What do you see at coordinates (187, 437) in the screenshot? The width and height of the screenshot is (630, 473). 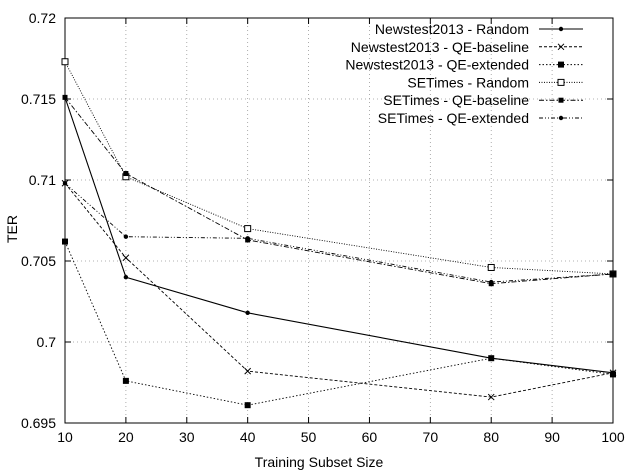 I see `x-tick-label: 30` at bounding box center [187, 437].